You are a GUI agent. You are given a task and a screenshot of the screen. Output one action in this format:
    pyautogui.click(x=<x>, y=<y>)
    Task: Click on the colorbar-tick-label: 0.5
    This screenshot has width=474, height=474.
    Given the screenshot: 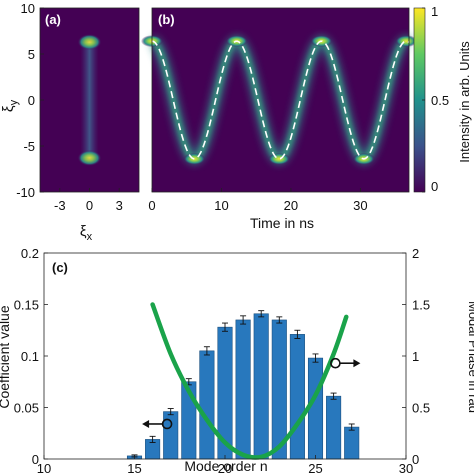 What is the action you would take?
    pyautogui.click(x=440, y=100)
    